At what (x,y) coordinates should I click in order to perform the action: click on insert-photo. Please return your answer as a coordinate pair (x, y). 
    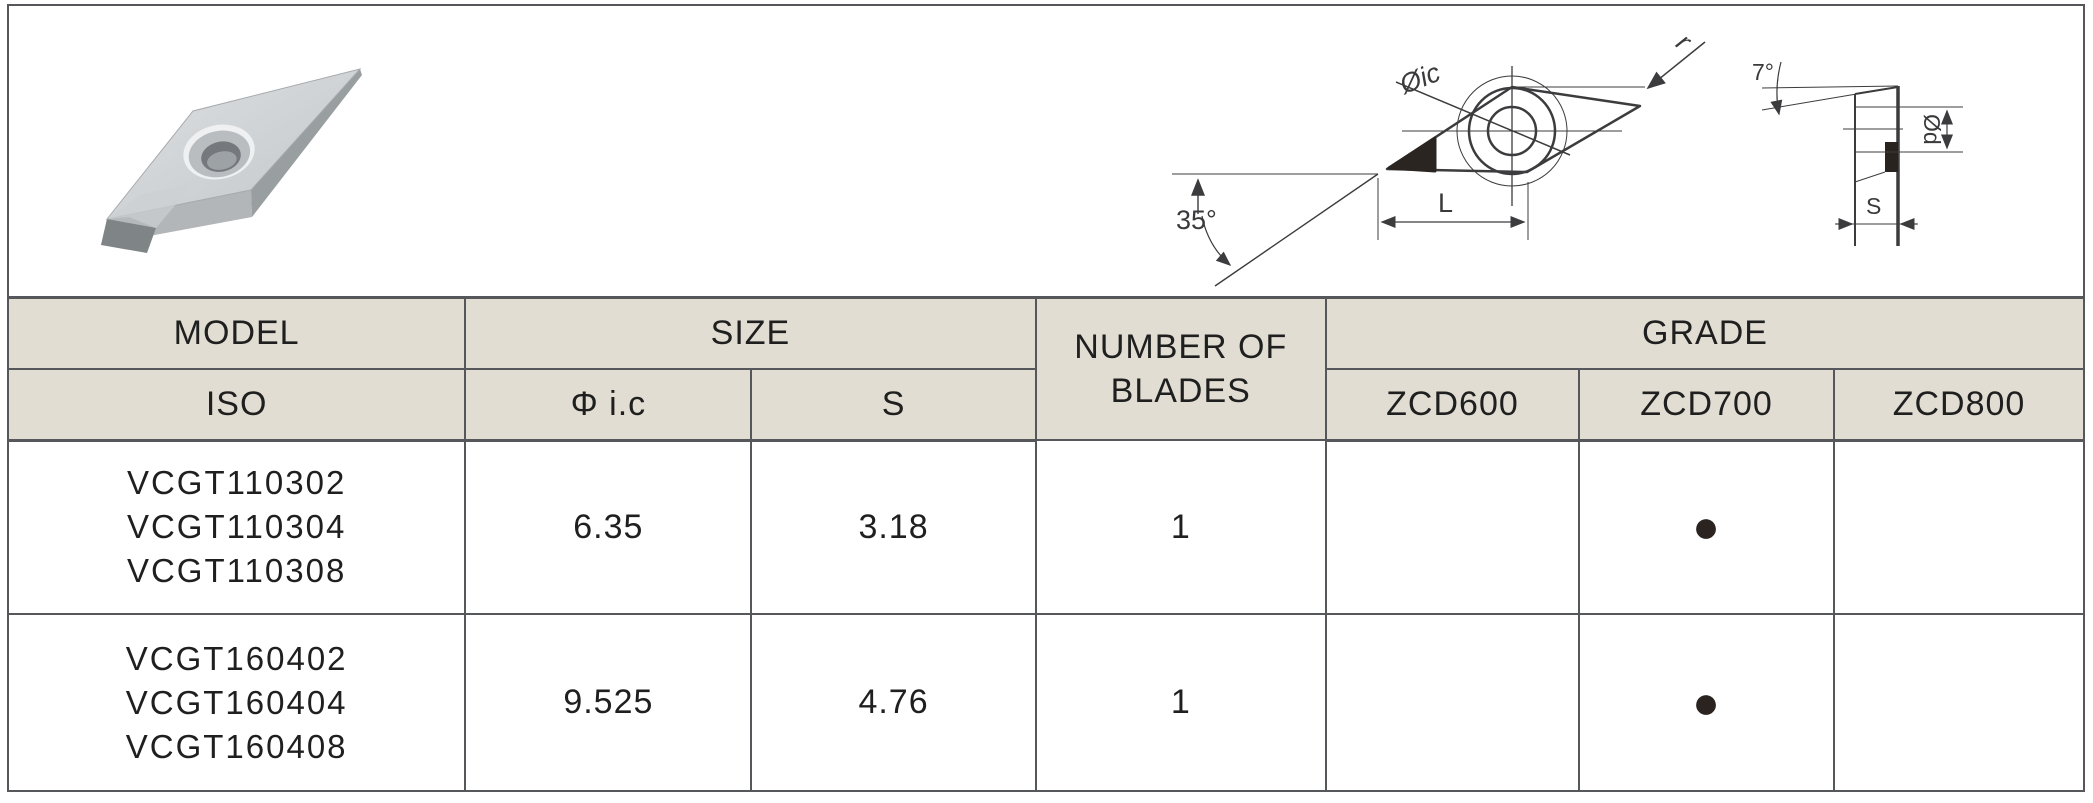
    Looking at the image, I should click on (231, 160).